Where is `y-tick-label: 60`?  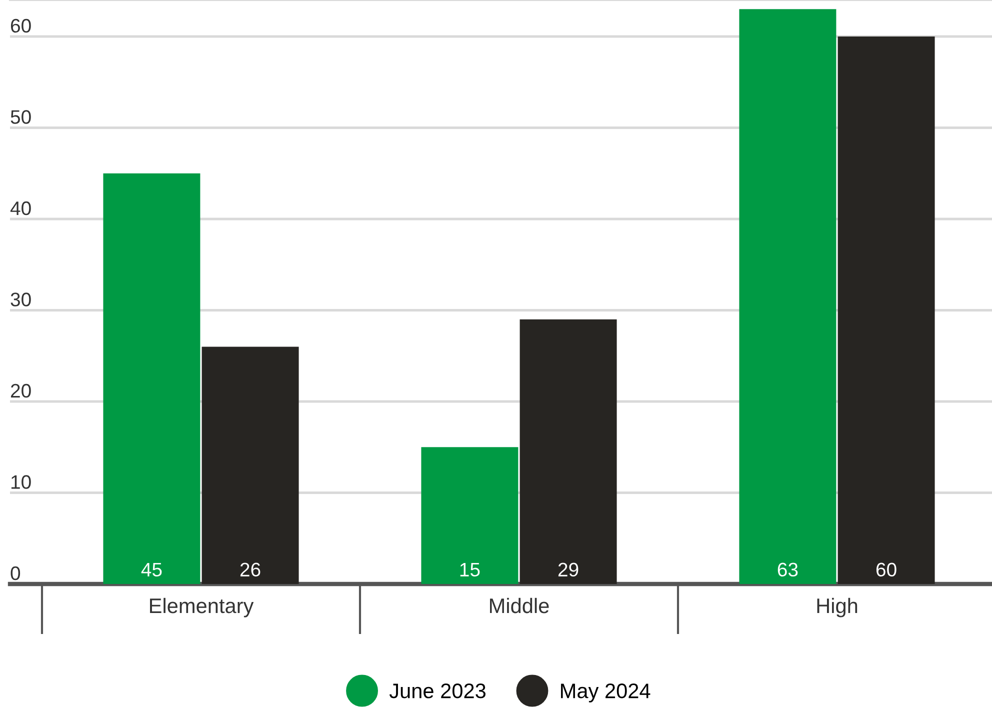 y-tick-label: 60 is located at coordinates (20, 25).